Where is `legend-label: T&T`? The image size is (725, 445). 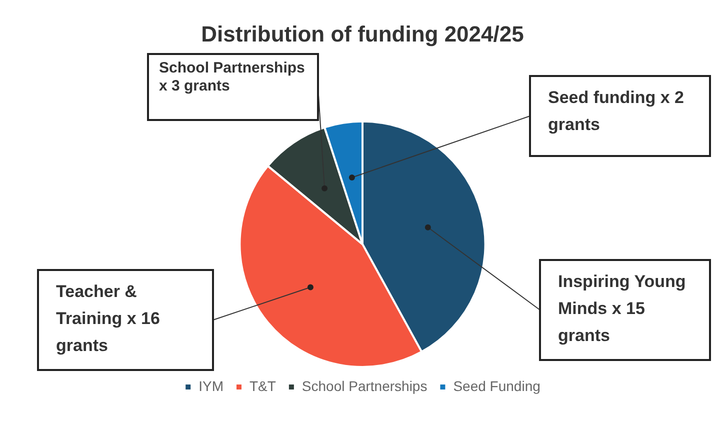
legend-label: T&T is located at coordinates (262, 386).